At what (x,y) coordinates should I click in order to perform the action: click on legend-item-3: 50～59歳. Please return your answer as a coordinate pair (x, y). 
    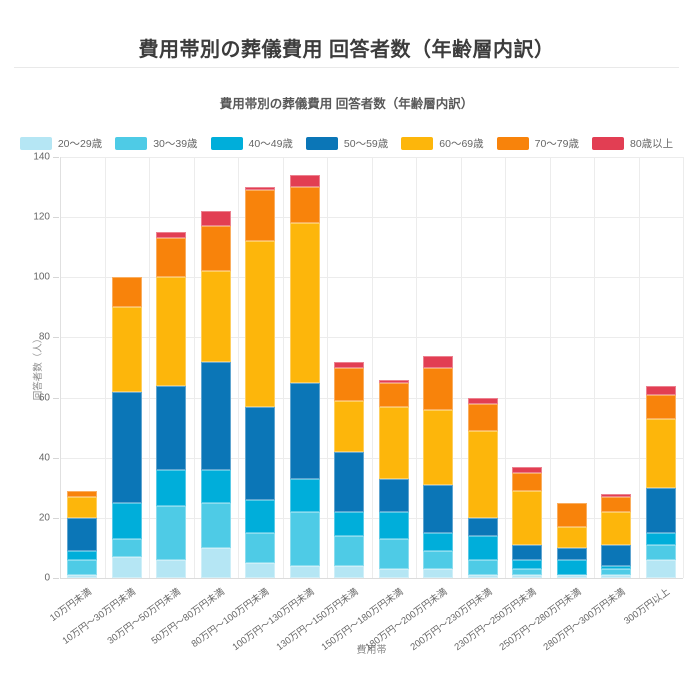
    Looking at the image, I should click on (346, 143).